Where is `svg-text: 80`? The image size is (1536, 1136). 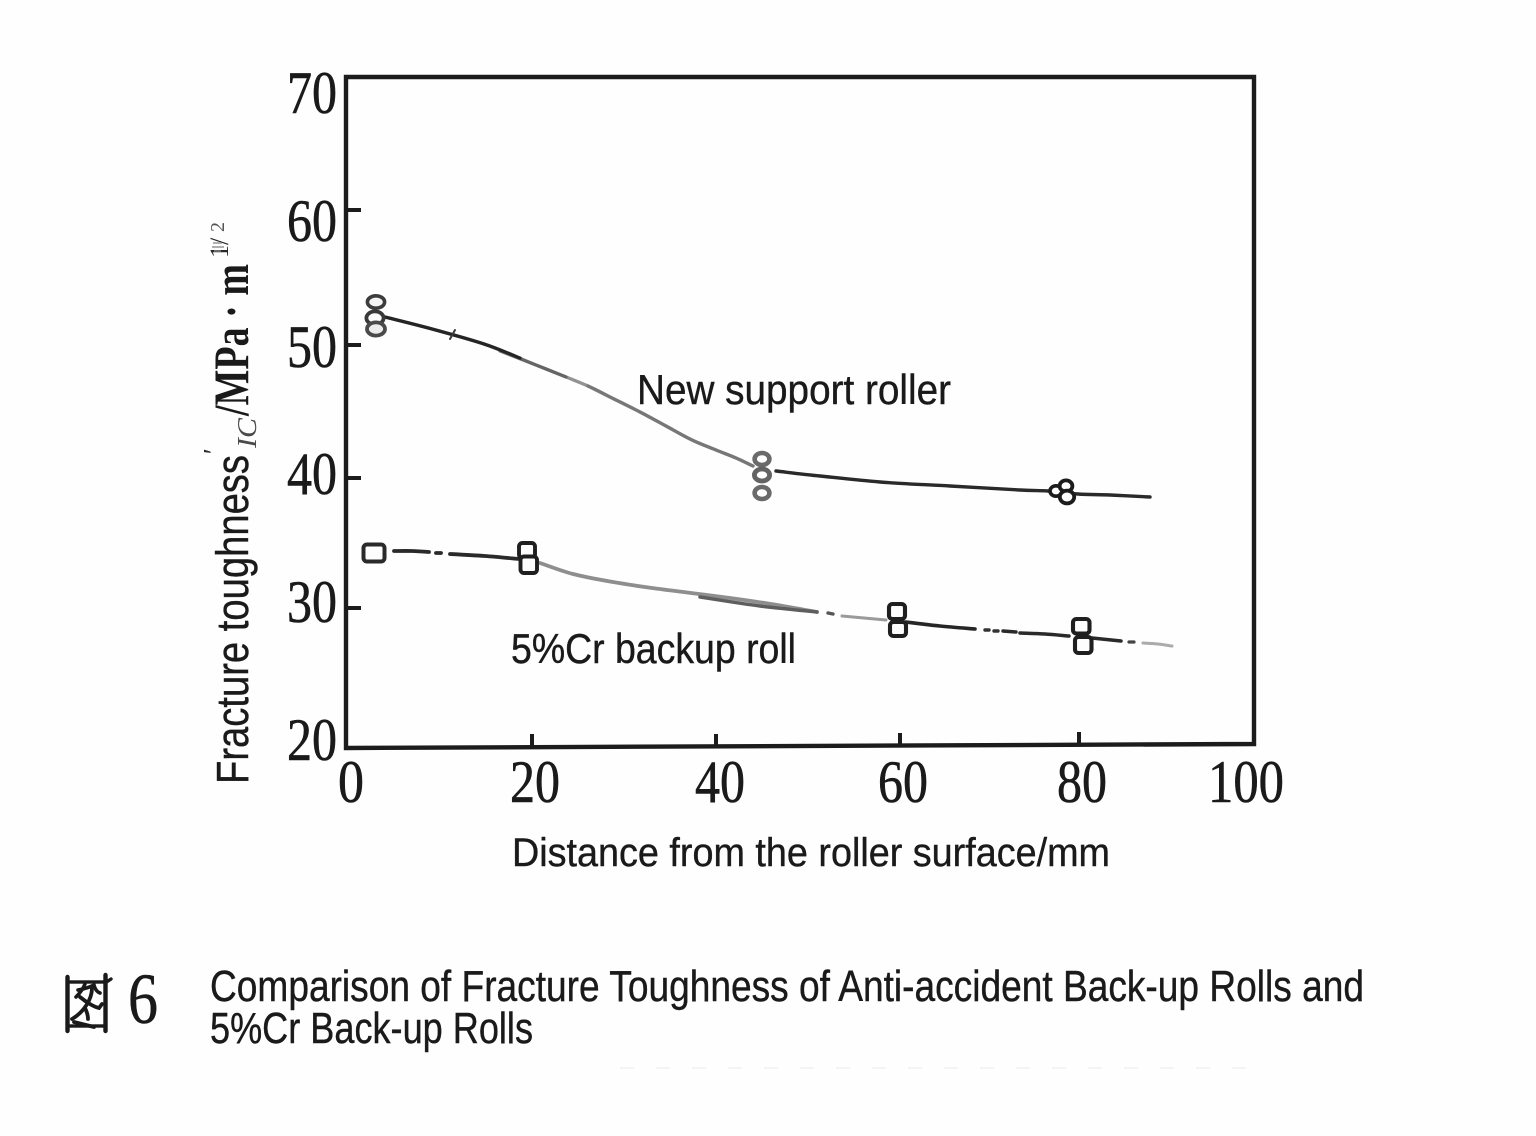
svg-text: 80 is located at coordinates (1082, 782).